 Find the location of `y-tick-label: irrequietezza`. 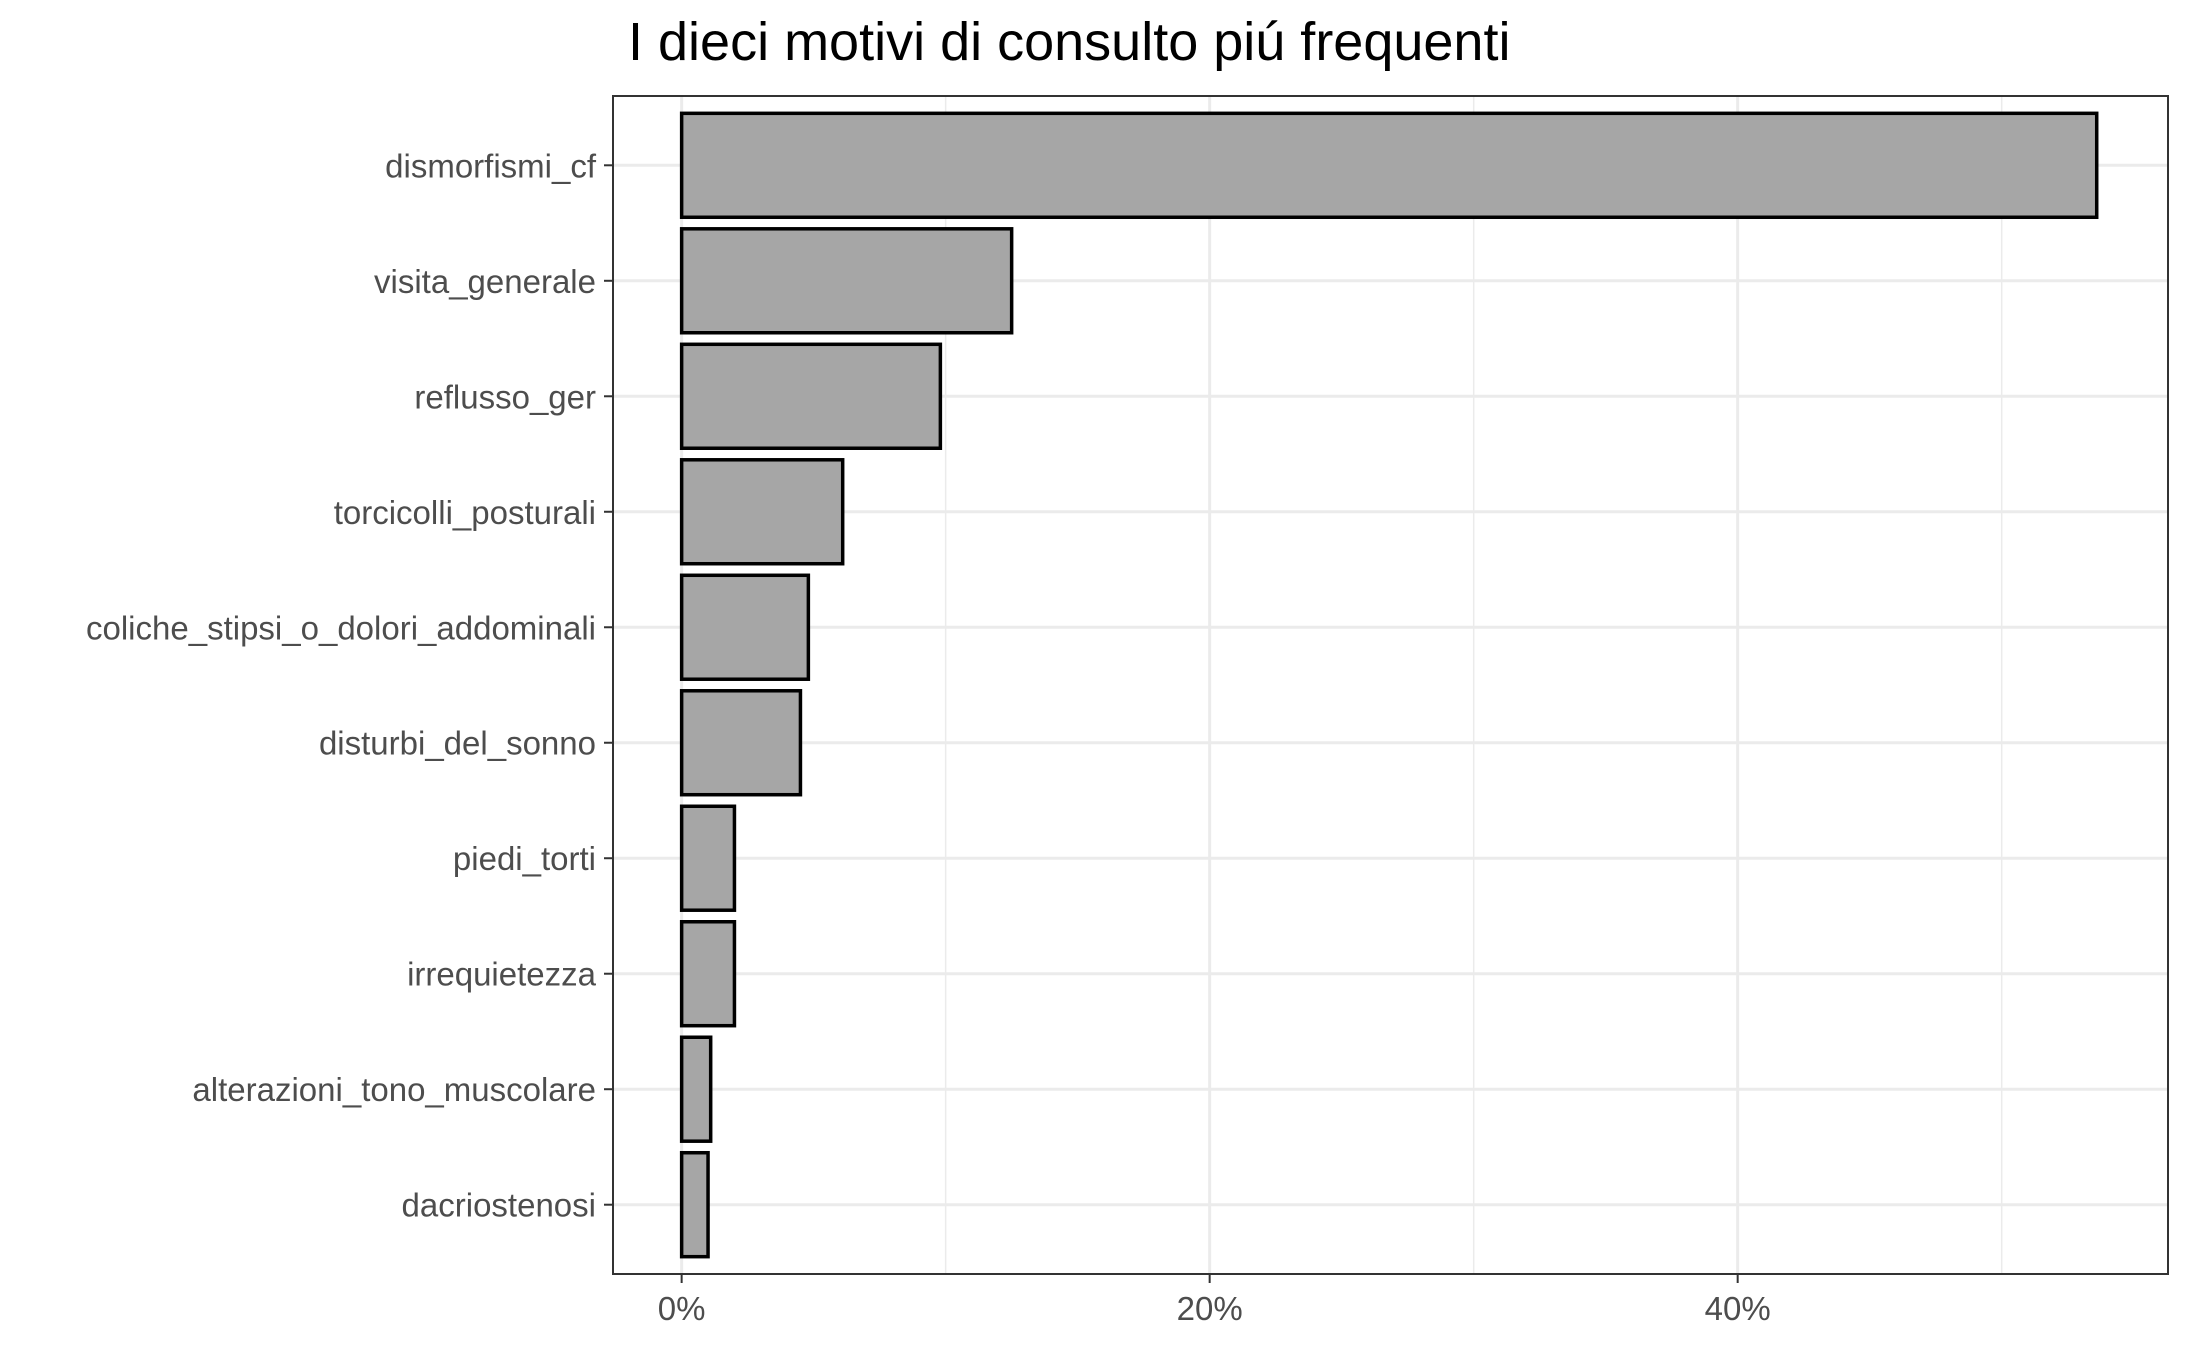

y-tick-label: irrequietezza is located at coordinates (502, 974).